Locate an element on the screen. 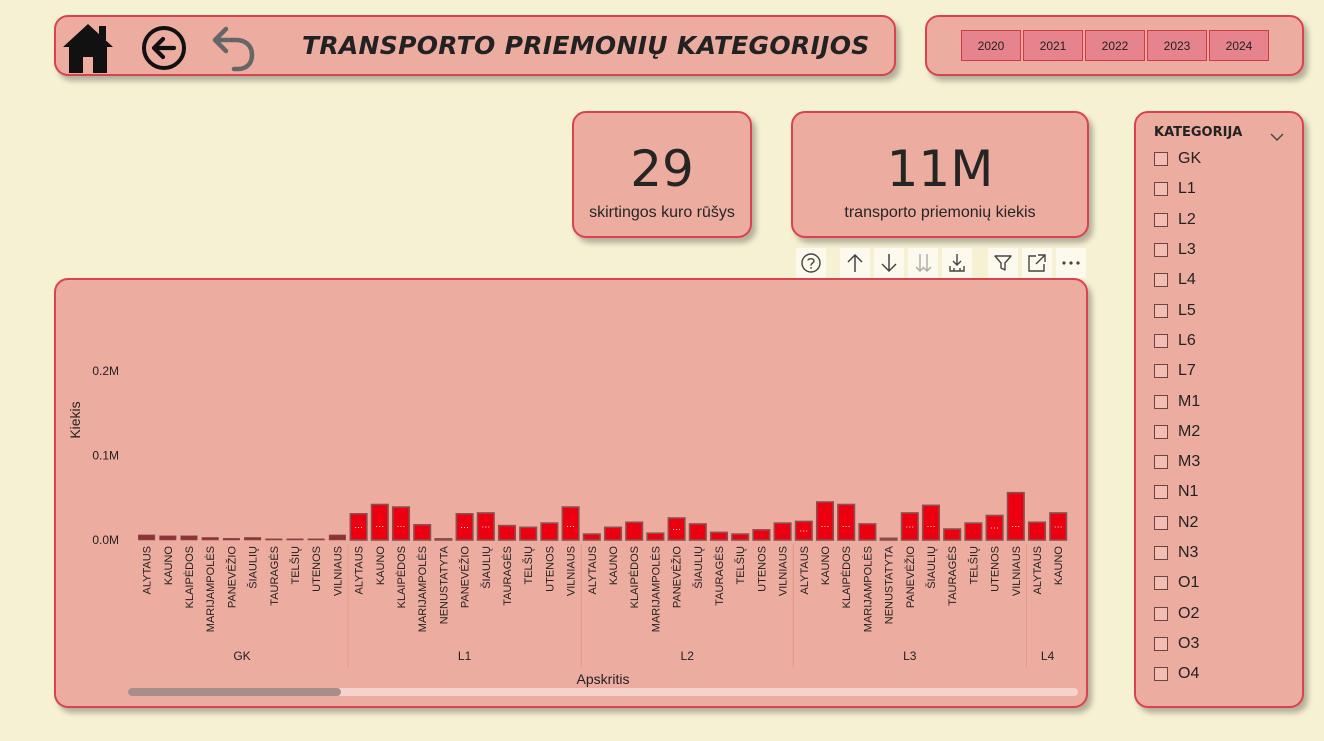 This screenshot has width=1324, height=741. slicer-item-m3: M3 is located at coordinates (1228, 462).